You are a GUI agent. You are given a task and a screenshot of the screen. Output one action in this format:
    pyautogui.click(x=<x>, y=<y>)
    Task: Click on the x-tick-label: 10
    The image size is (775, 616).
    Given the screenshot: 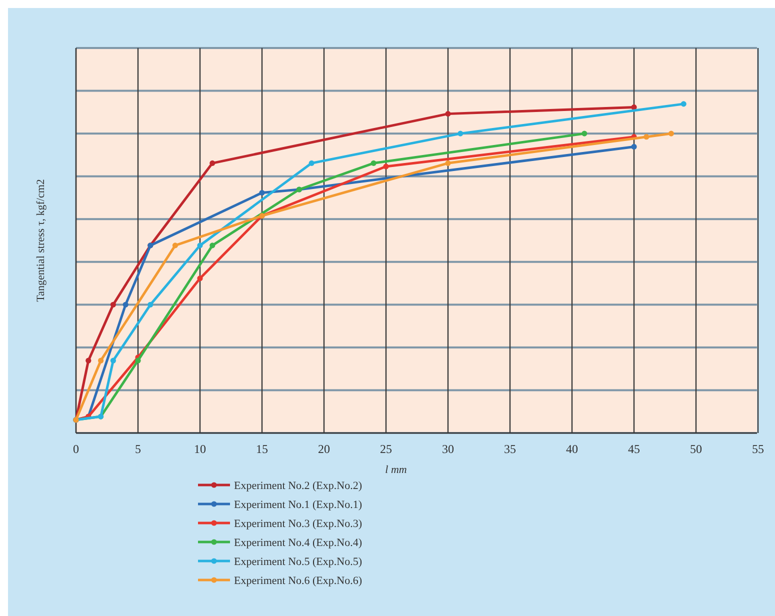 What is the action you would take?
    pyautogui.click(x=200, y=449)
    